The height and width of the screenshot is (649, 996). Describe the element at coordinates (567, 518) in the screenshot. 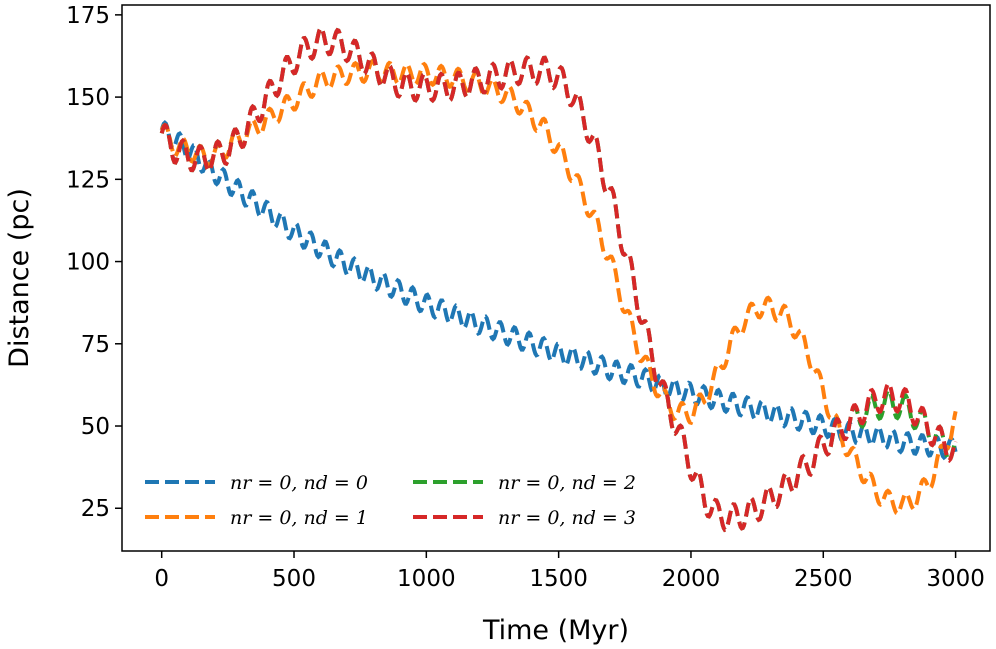

I see `legend-label: nr = 0, nd = 3` at that location.